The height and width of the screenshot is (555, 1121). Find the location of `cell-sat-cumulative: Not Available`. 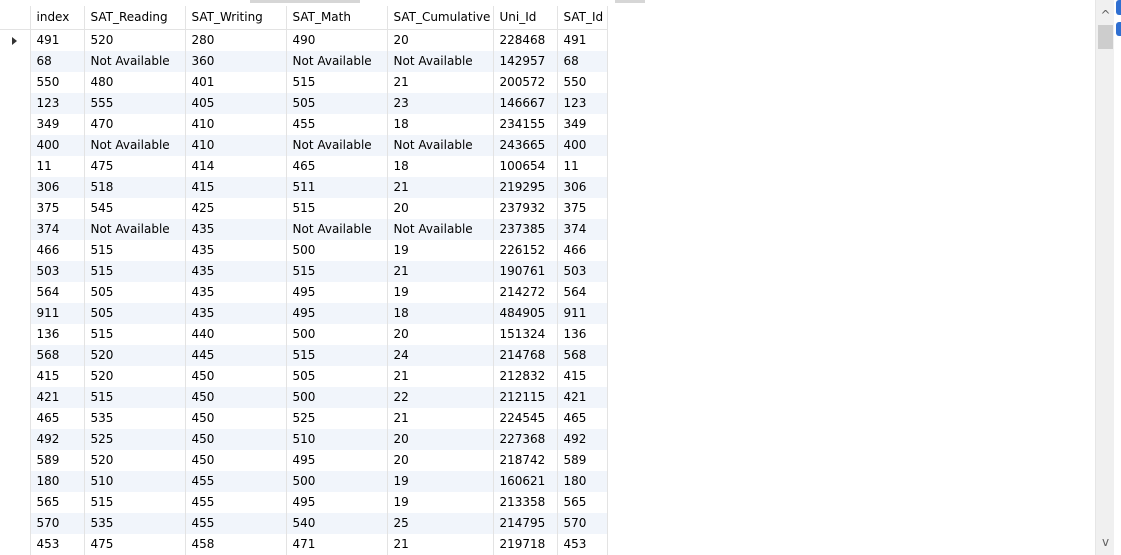

cell-sat-cumulative: Not Available is located at coordinates (440, 61).